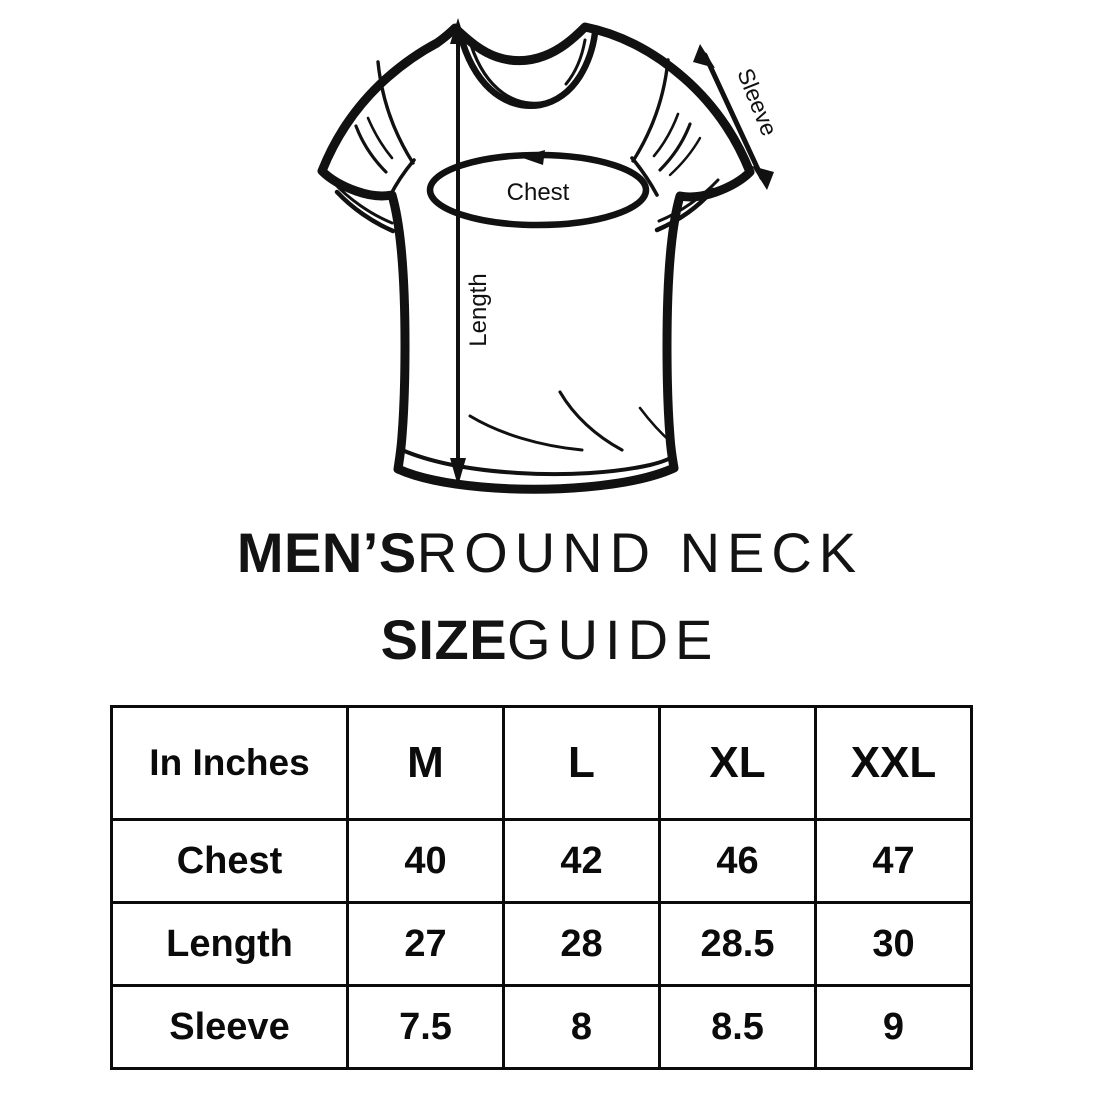  Describe the element at coordinates (510, 74) in the screenshot. I see `collar-ribbing` at that location.